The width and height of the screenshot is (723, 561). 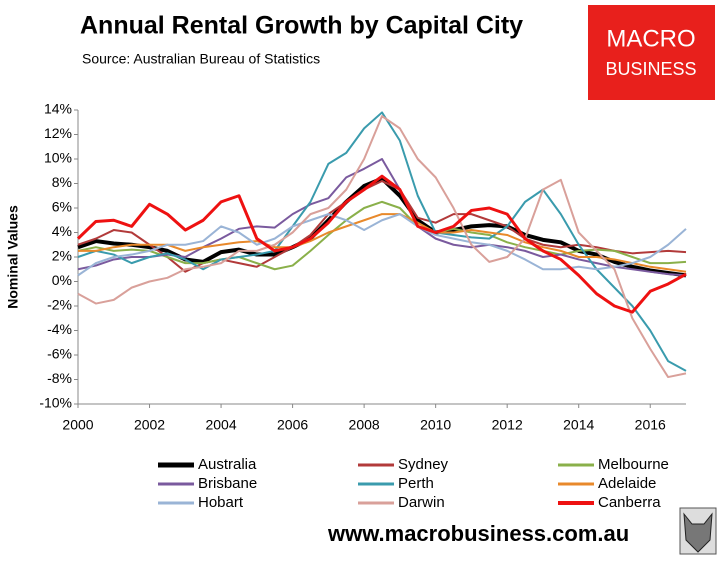 What do you see at coordinates (62, 256) in the screenshot?
I see `y-tick-label: 2%` at bounding box center [62, 256].